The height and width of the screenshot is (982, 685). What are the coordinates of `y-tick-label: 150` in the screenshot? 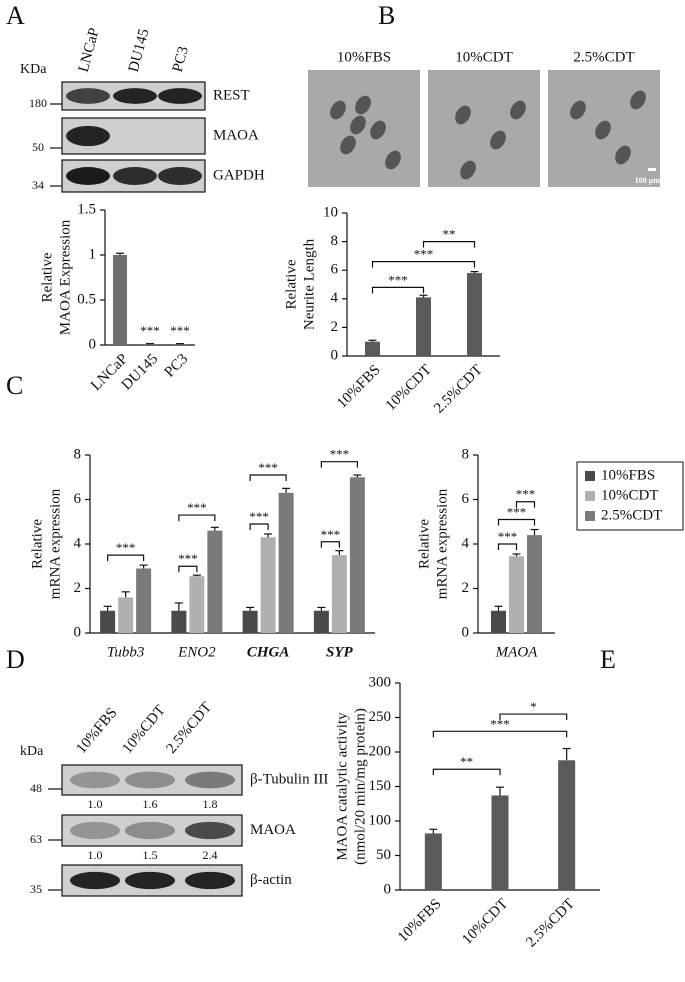 It's located at (380, 786).